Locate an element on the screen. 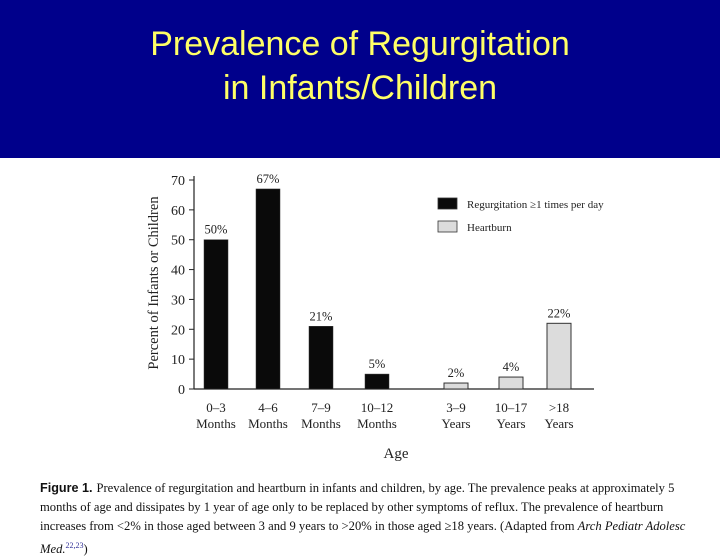 The height and width of the screenshot is (559, 720). x-tick-label: 4–6 is located at coordinates (268, 407).